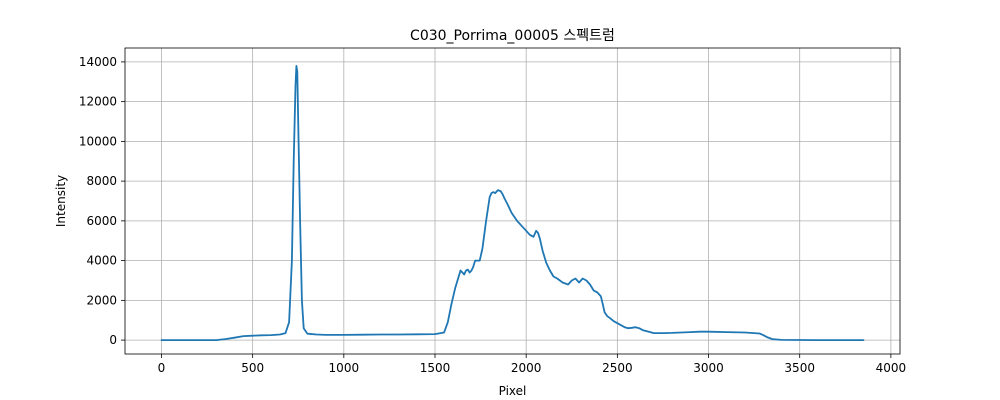 The width and height of the screenshot is (1000, 400). Describe the element at coordinates (799, 368) in the screenshot. I see `x-tick-label: 3500` at that location.